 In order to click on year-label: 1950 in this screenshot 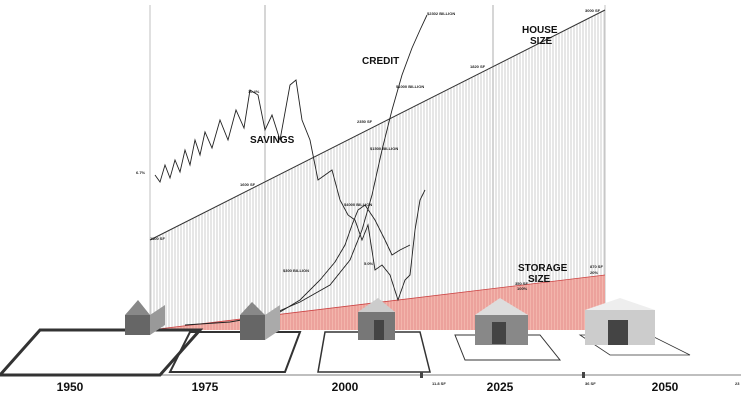, I will do `click(70, 387)`.